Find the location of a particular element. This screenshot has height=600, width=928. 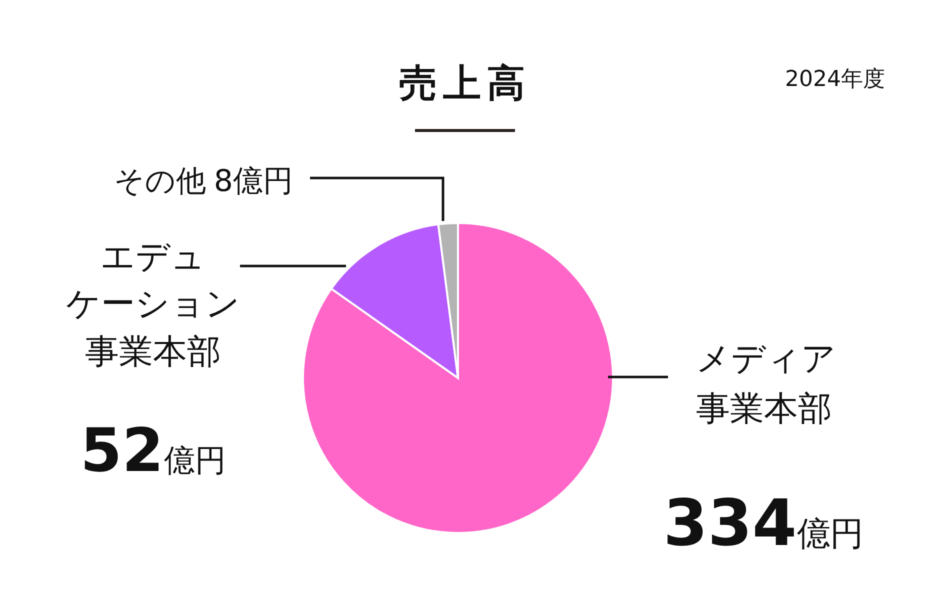

chart-subtitle: 2024年度 is located at coordinates (835, 79).